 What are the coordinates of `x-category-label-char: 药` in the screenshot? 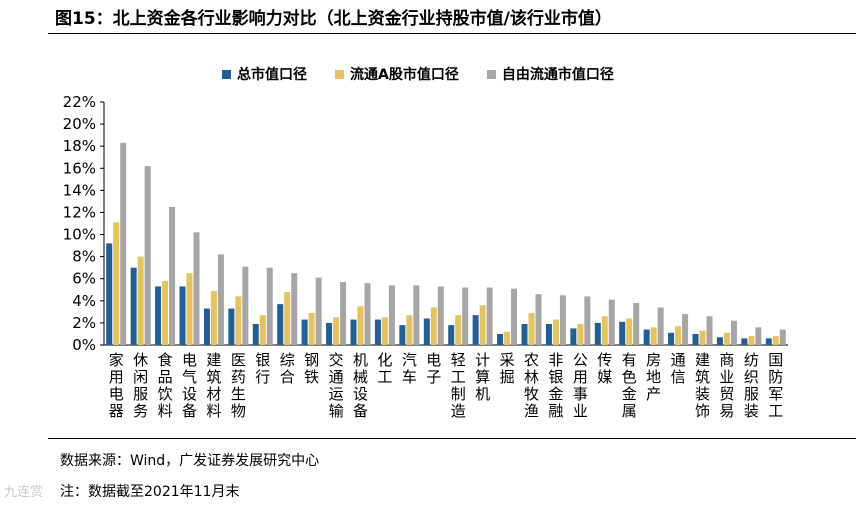 It's located at (238, 377).